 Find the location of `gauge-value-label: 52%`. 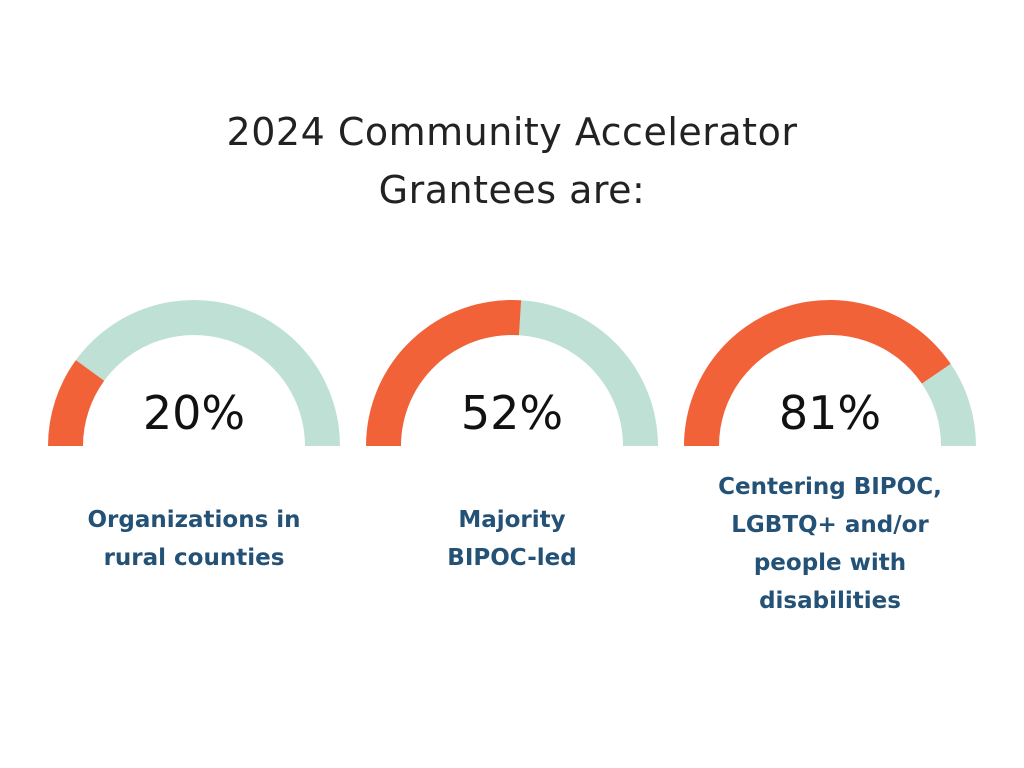

gauge-value-label: 52% is located at coordinates (512, 413).